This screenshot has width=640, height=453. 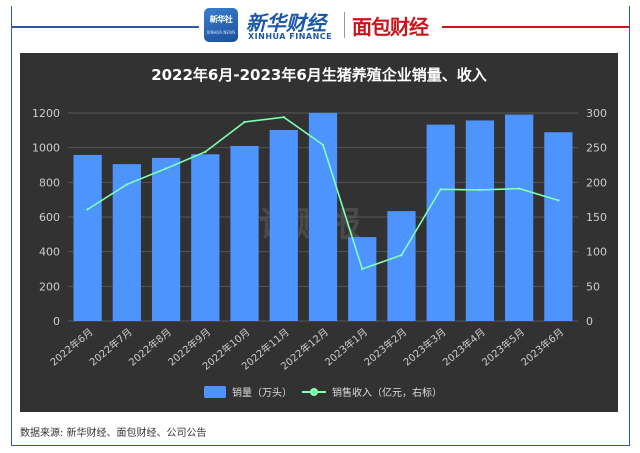 I want to click on logo-divider, so click(x=344, y=25).